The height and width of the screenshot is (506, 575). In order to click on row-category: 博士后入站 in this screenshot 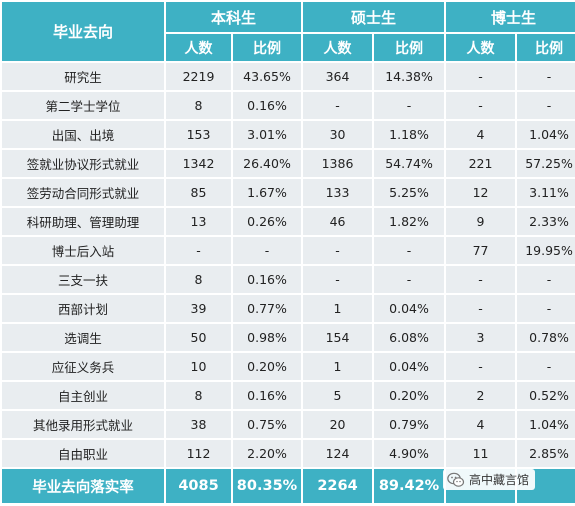, I will do `click(83, 250)`.